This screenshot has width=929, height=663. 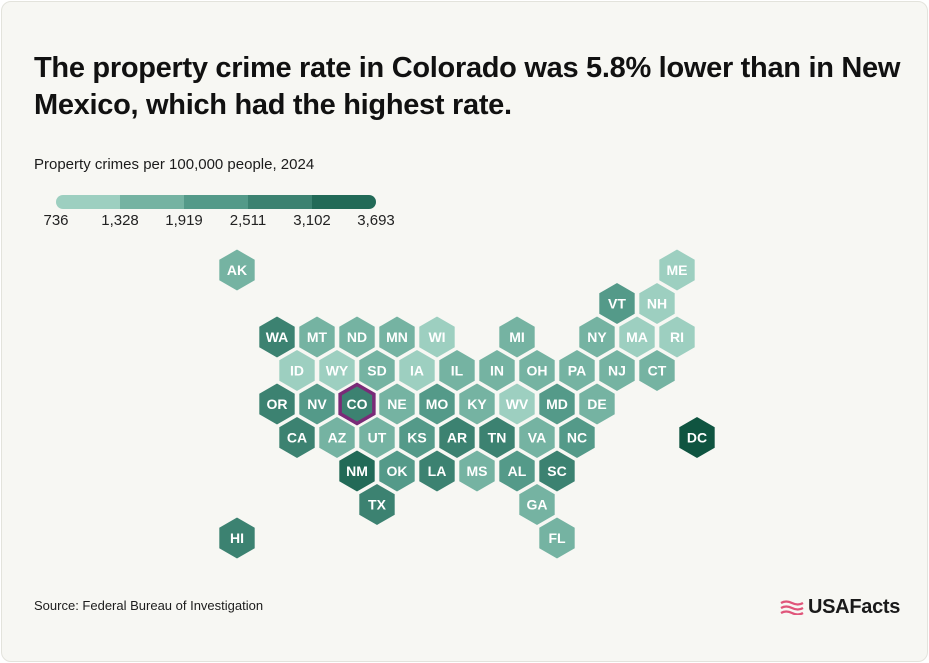 I want to click on state-hex-ct: CT, so click(x=657, y=370).